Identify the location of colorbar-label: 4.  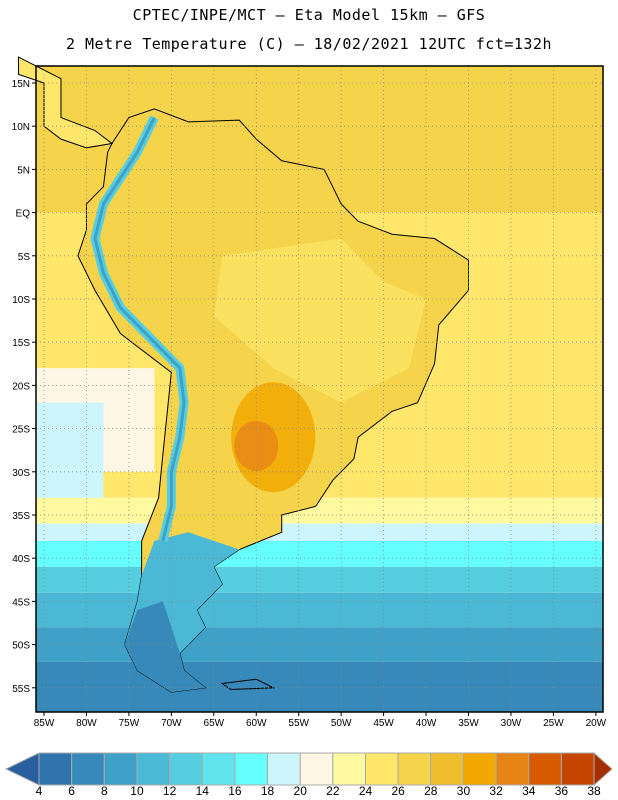
(39, 791).